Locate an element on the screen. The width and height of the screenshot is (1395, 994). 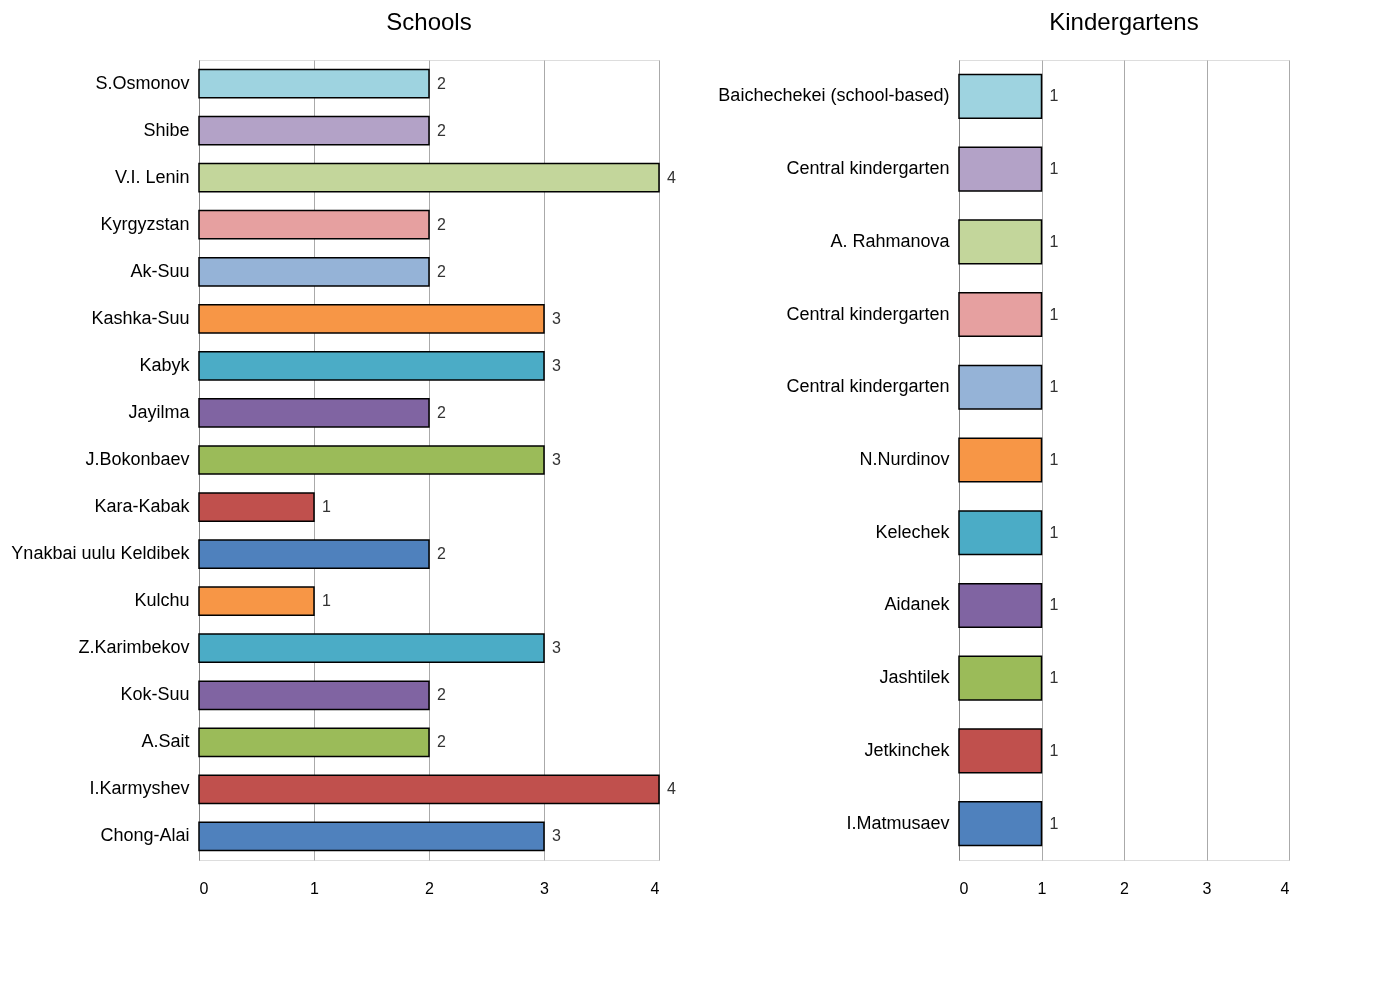
y-tick-label: Shibe is located at coordinates (166, 129).